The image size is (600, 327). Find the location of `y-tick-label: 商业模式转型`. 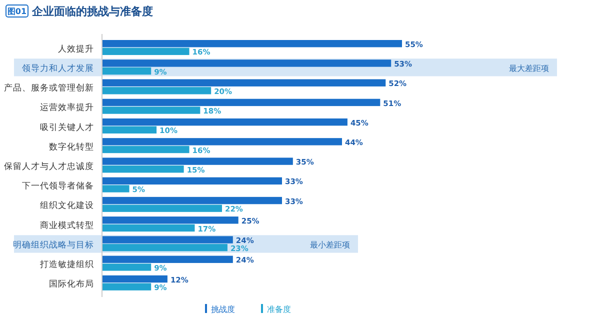

y-tick-label: 商业模式转型 is located at coordinates (67, 225).